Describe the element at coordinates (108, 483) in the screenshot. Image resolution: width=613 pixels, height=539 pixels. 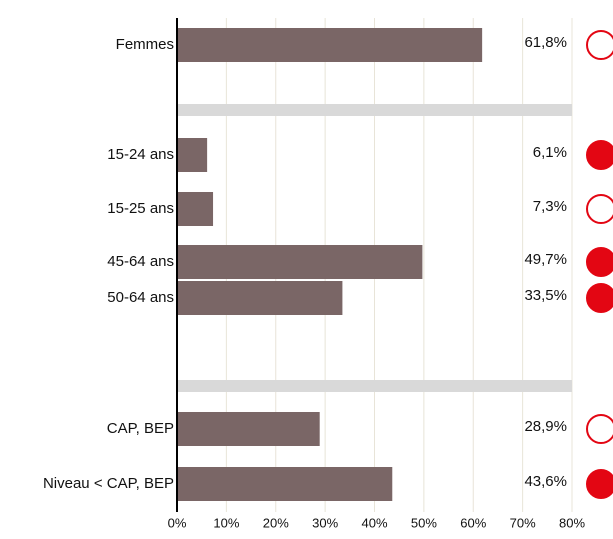
I see `category-label: Niveau < CAP, BEP` at that location.